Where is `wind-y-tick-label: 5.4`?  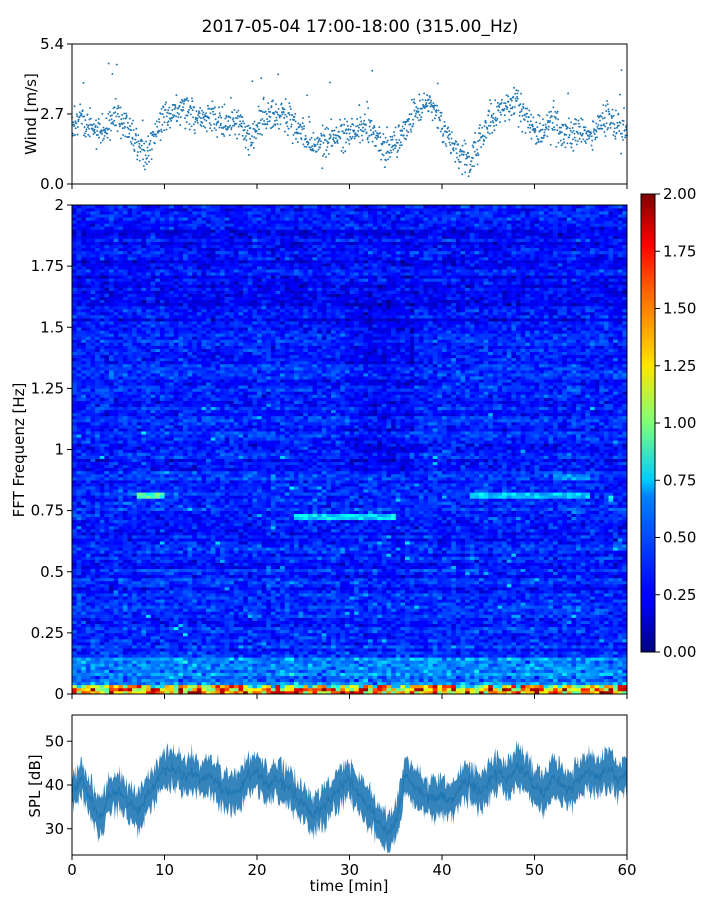
wind-y-tick-label: 5.4 is located at coordinates (52, 44).